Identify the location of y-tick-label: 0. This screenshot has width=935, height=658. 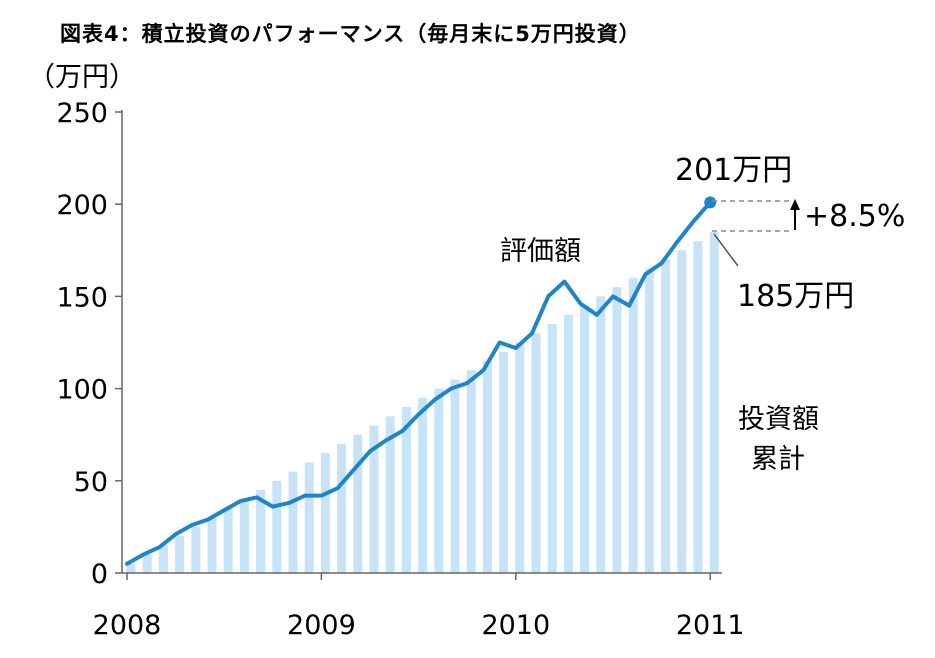
(99, 574).